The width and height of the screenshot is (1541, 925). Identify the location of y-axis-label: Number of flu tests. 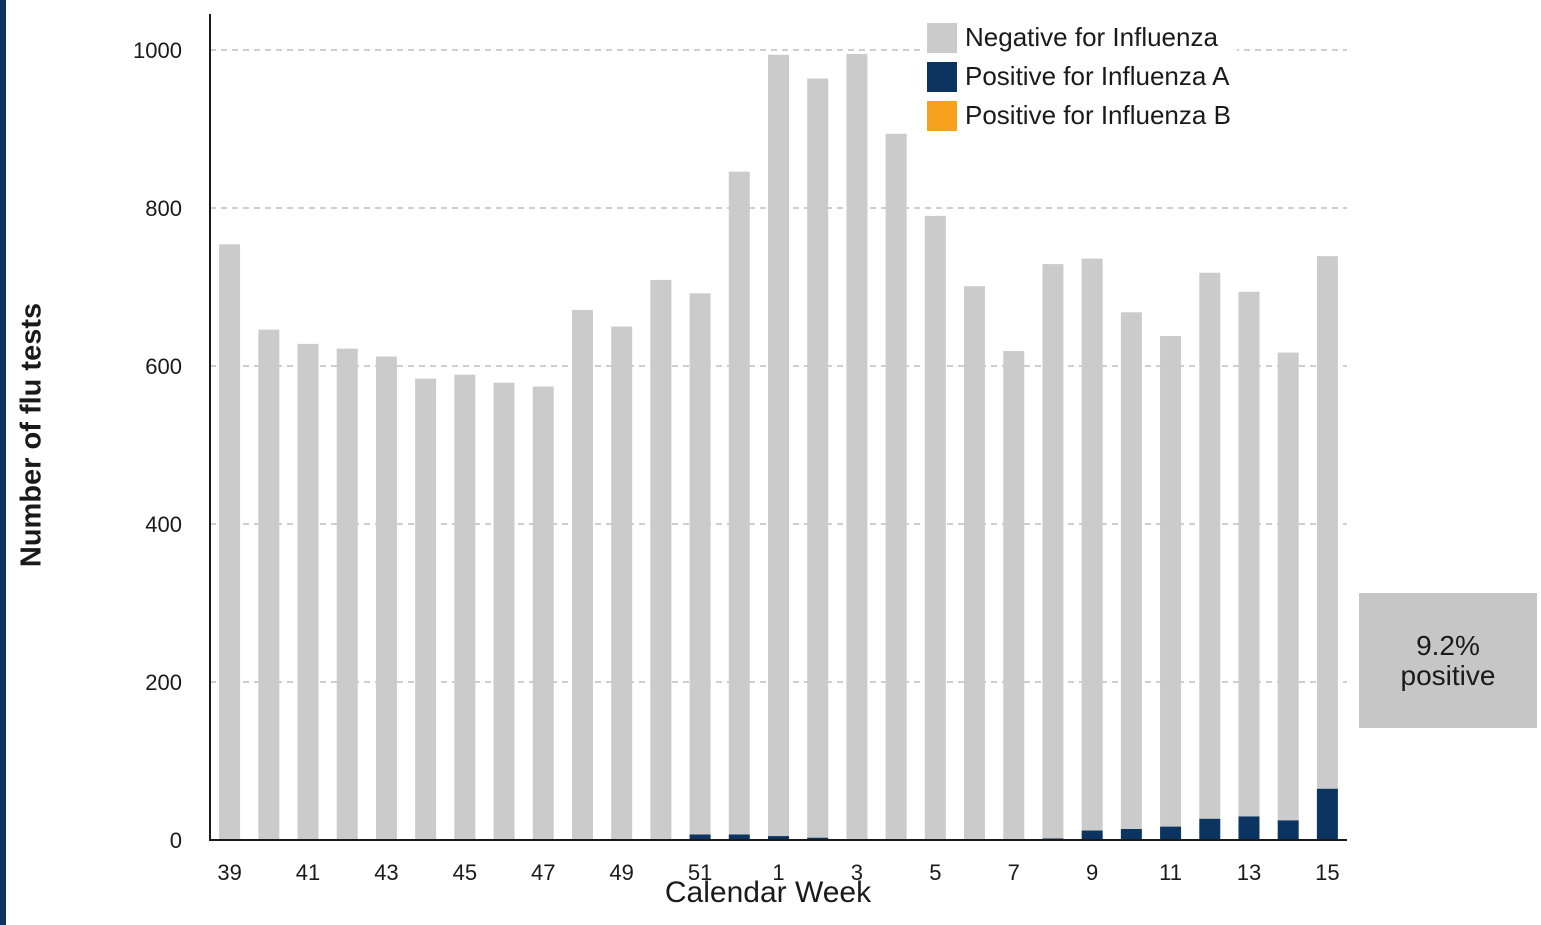
(31, 435).